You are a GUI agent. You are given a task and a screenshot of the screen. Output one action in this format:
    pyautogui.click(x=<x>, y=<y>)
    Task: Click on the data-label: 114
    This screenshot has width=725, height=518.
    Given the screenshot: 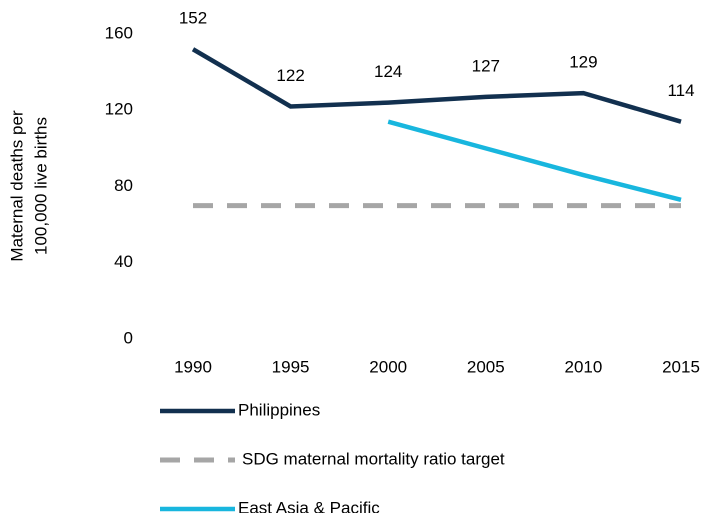 What is the action you would take?
    pyautogui.click(x=680, y=90)
    